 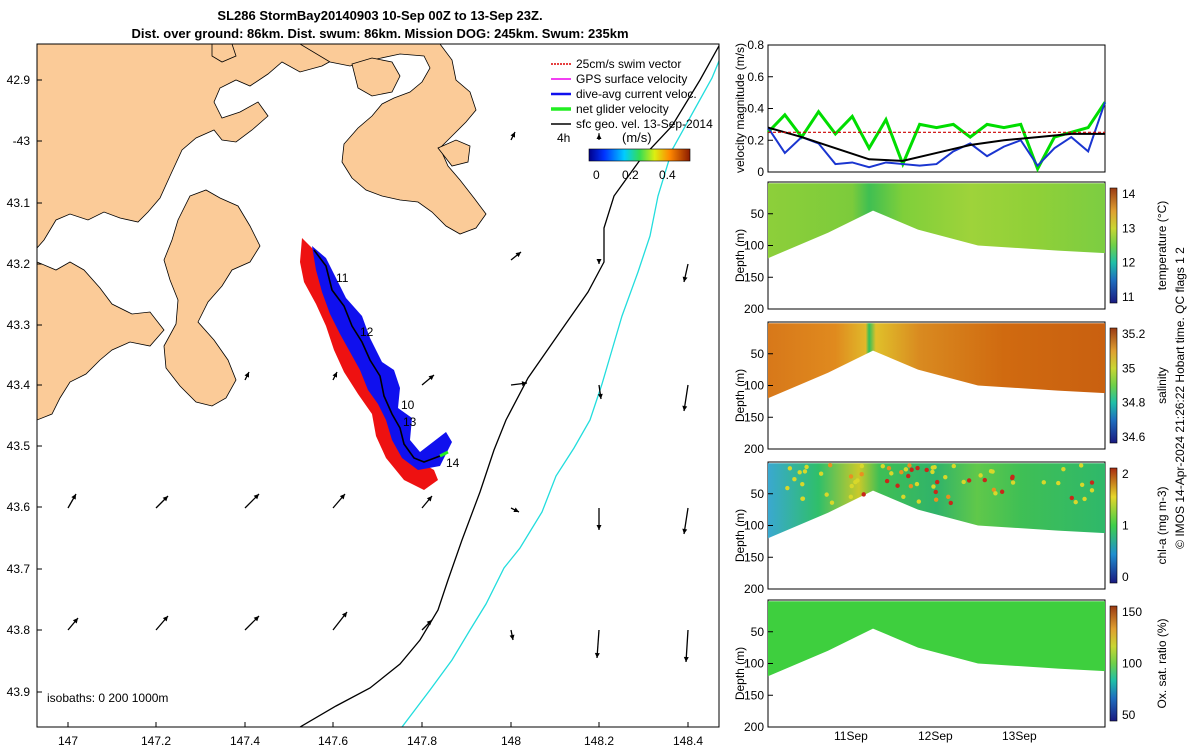 I want to click on colorbar-tick-label: 0, so click(x=1125, y=577).